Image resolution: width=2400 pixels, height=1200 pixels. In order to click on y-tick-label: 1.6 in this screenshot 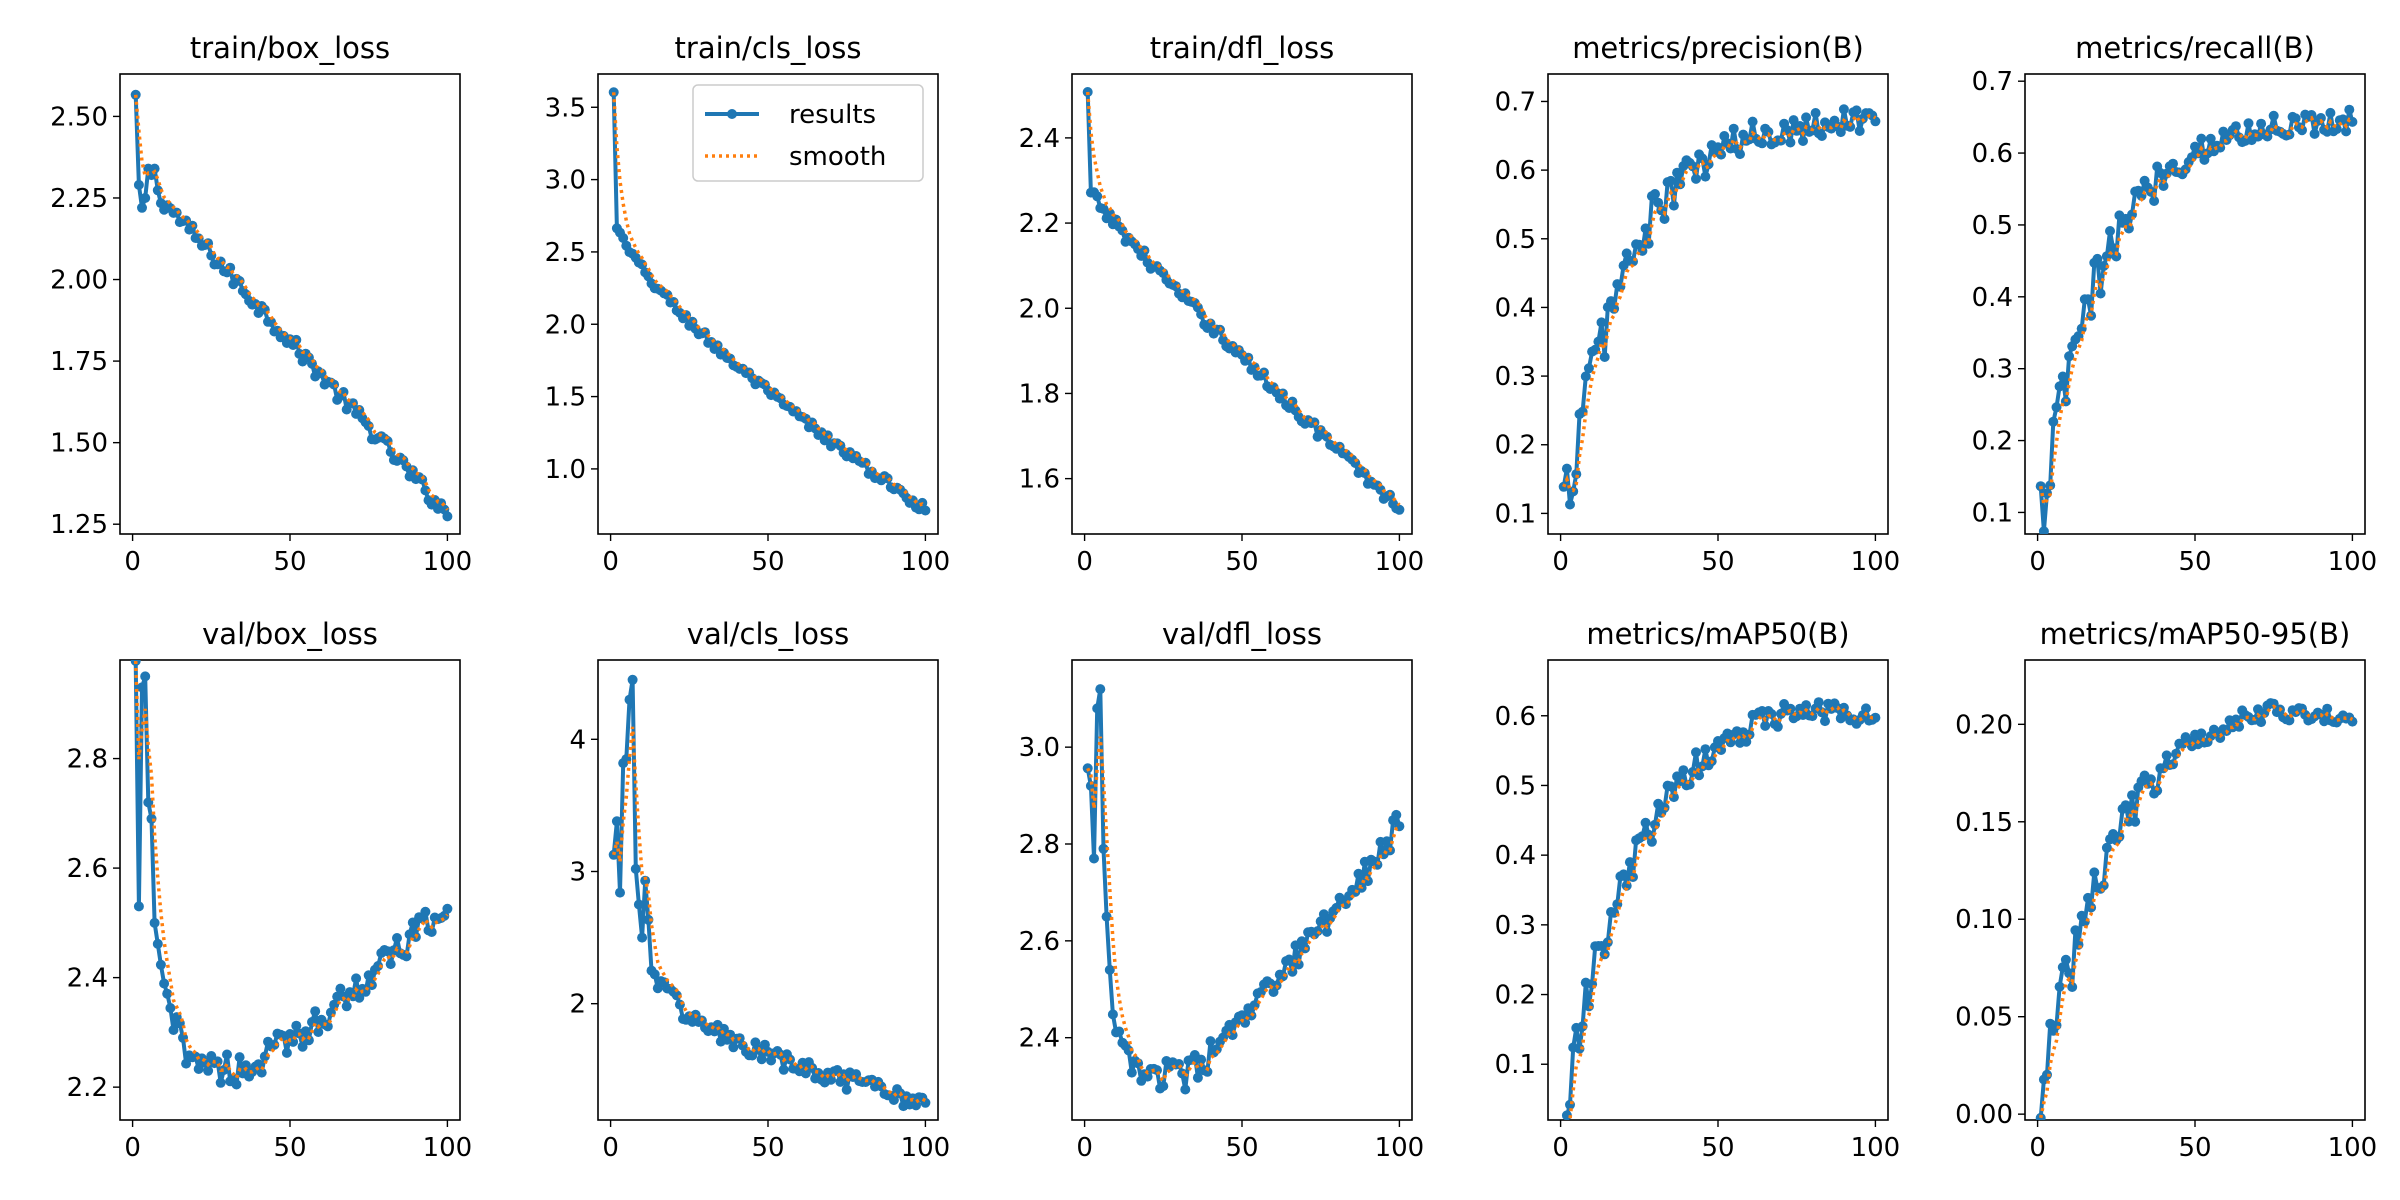, I will do `click(1039, 480)`.